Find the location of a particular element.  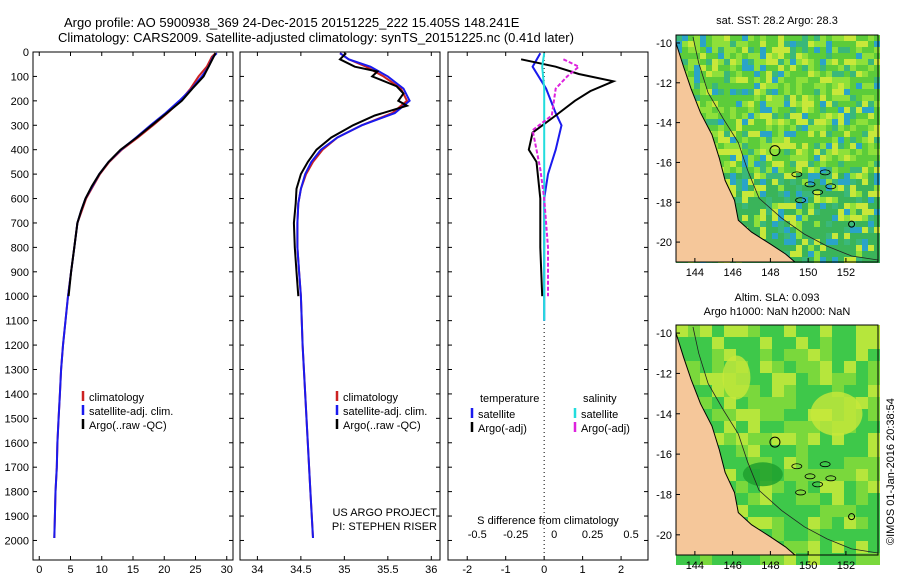

legend-label: satellite-adj. clim. is located at coordinates (131, 412).